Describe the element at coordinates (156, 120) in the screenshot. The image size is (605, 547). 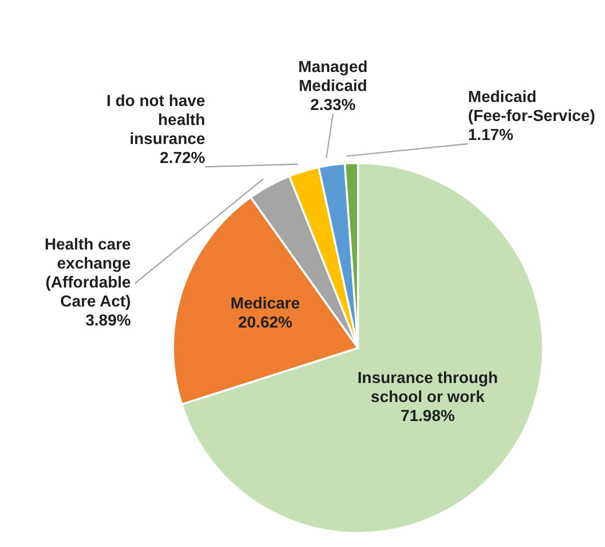
I see `slice-label: I do not have health insurance` at that location.